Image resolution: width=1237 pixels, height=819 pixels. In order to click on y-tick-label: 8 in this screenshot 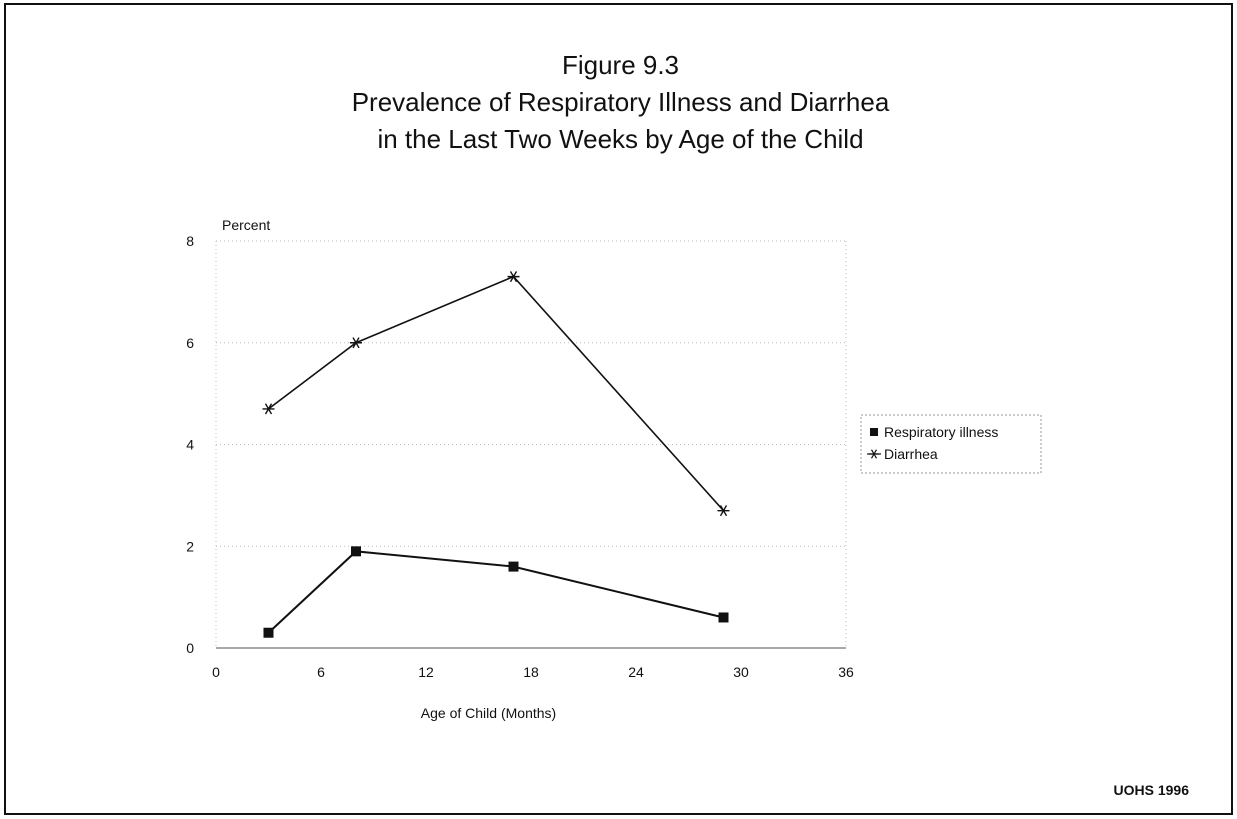, I will do `click(190, 241)`.